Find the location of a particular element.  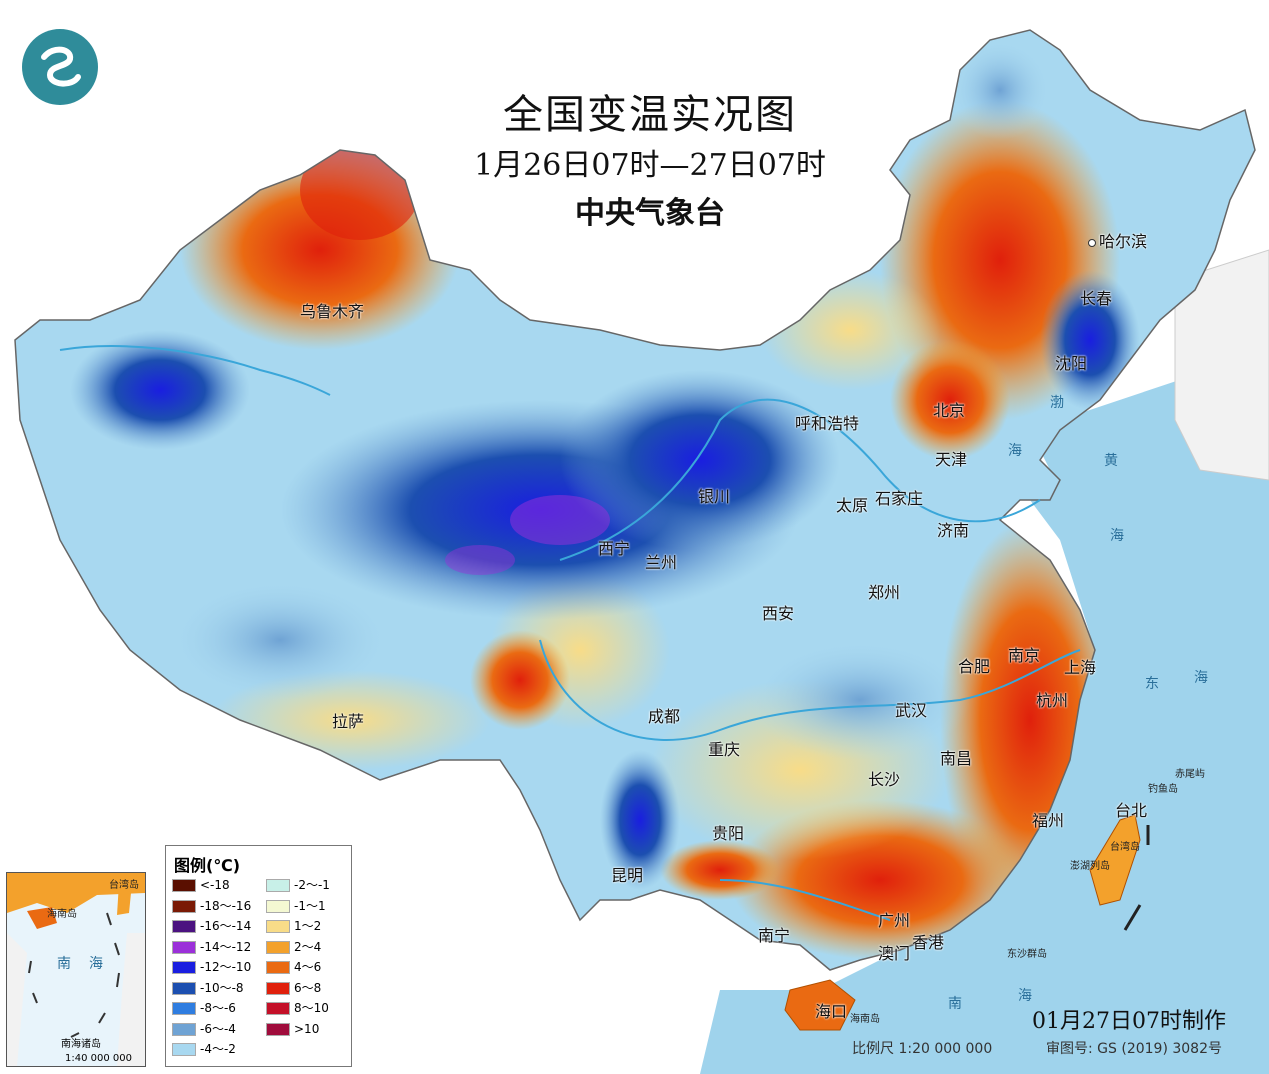

legend-label: -2～-1 is located at coordinates (312, 885).